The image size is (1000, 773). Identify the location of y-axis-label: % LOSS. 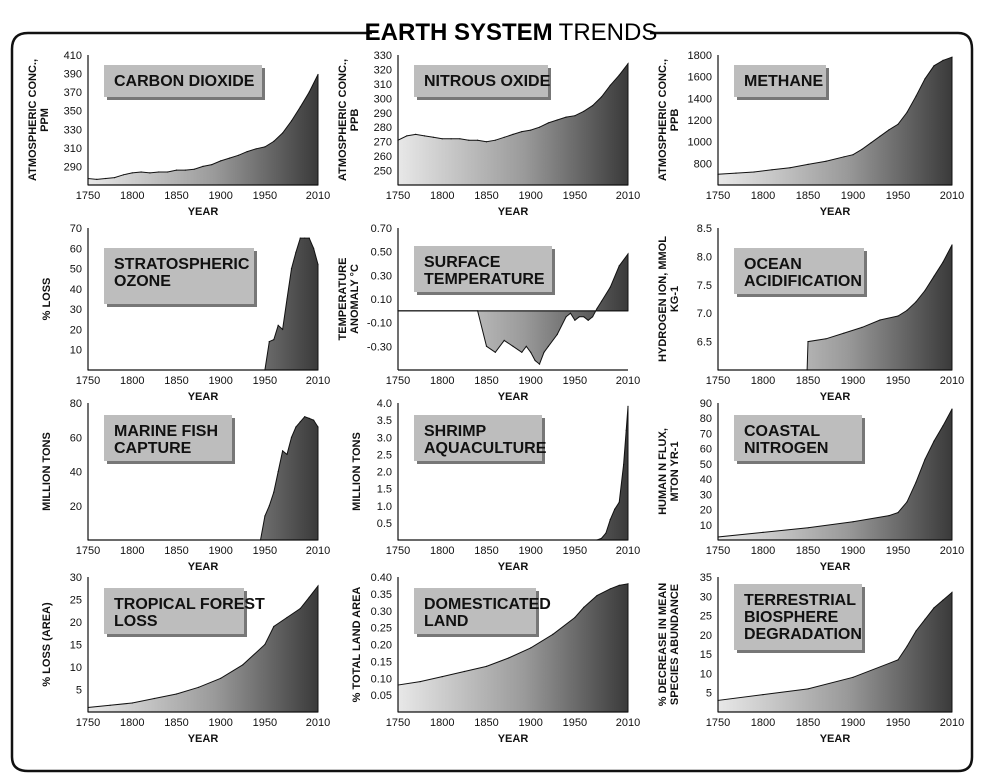
(47, 299).